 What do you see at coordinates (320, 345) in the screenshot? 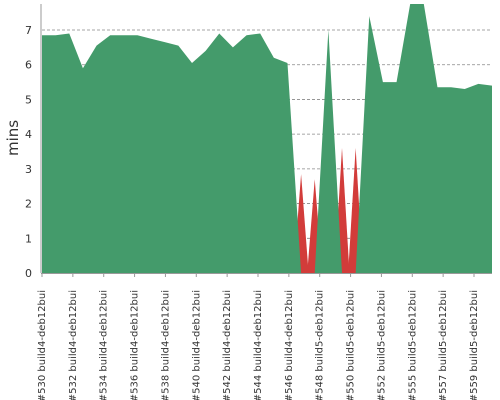
I see `x-tick-label: #548 build5-deb12bui` at bounding box center [320, 345].